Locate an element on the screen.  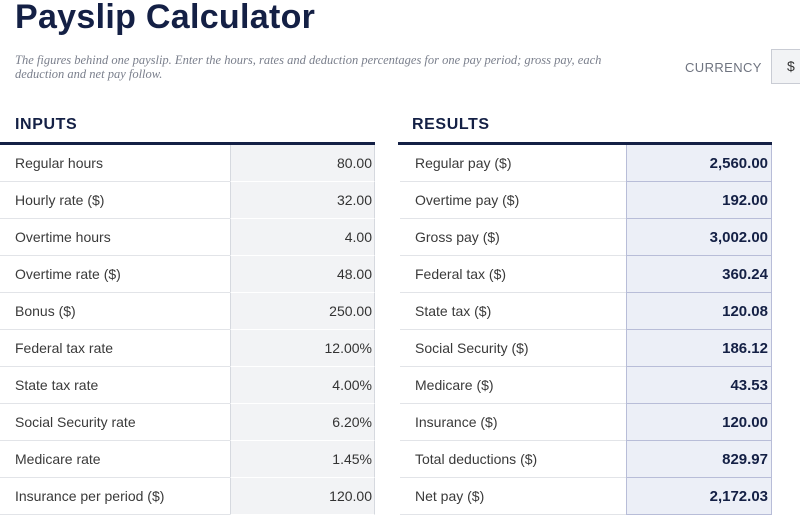
input-label: Hourly rate ($) is located at coordinates (115, 200).